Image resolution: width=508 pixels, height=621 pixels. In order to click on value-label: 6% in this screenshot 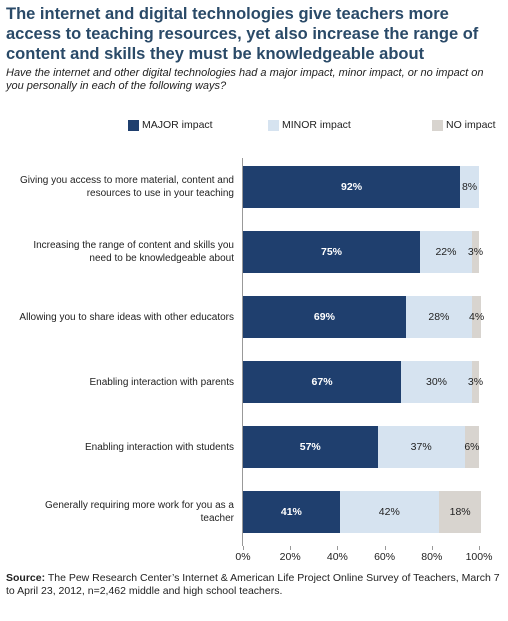, I will do `click(472, 447)`.